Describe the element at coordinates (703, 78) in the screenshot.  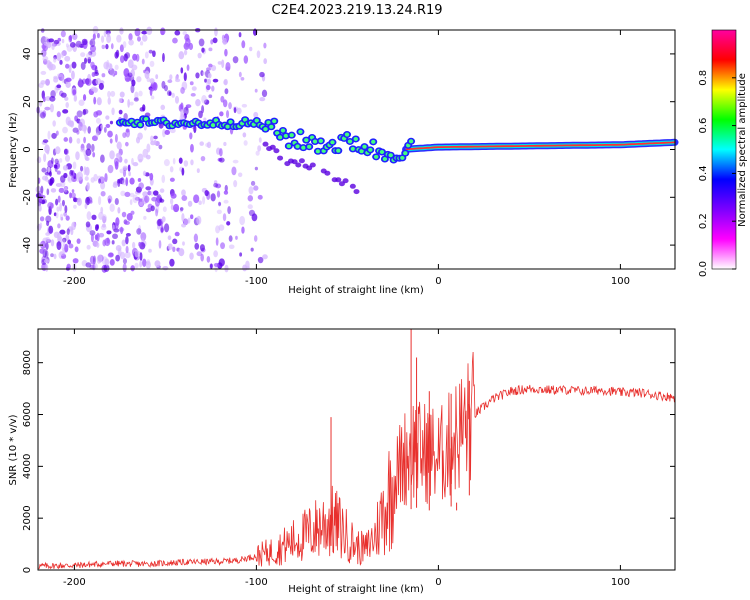
I see `colorbar-tick-label: 0.8` at that location.